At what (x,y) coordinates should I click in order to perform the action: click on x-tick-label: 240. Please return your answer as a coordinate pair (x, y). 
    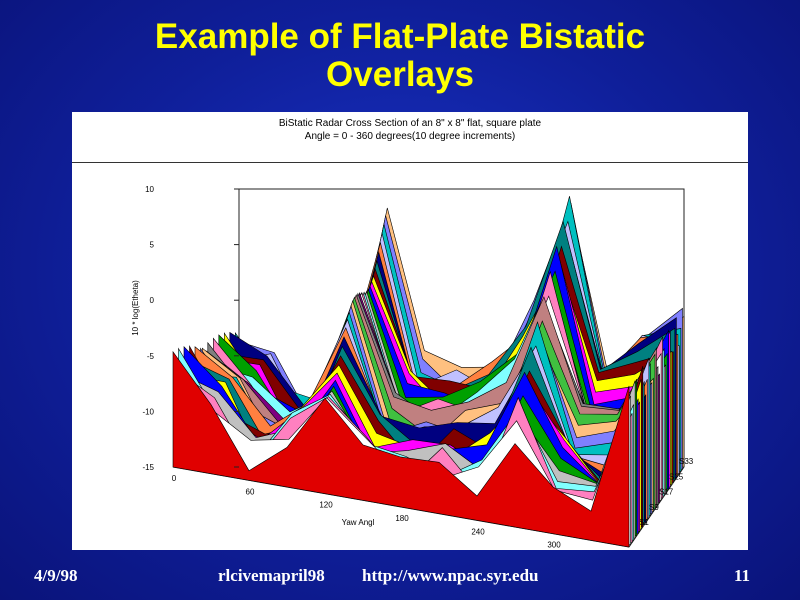
    Looking at the image, I should click on (478, 531).